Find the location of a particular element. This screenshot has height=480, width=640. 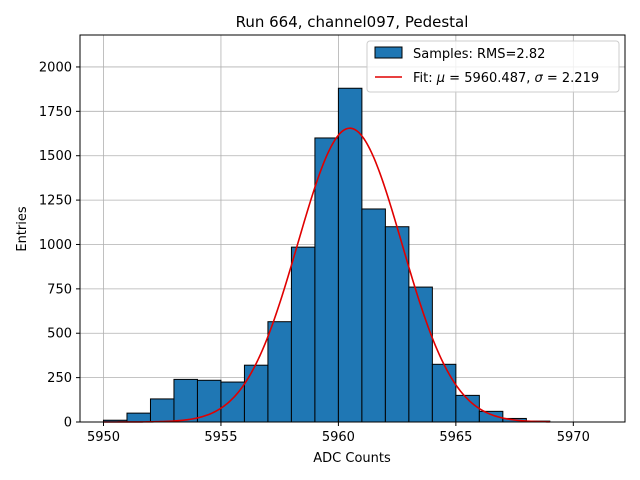

y-tick-label: 750 is located at coordinates (59, 289).